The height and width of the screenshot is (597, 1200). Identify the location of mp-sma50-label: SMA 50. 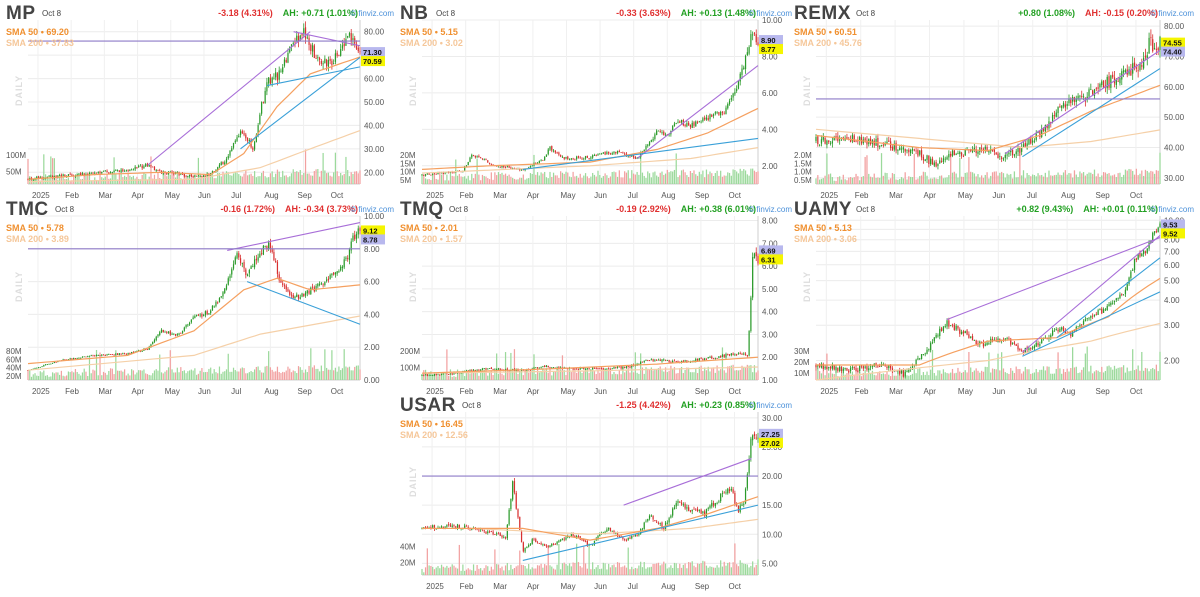
(22, 32).